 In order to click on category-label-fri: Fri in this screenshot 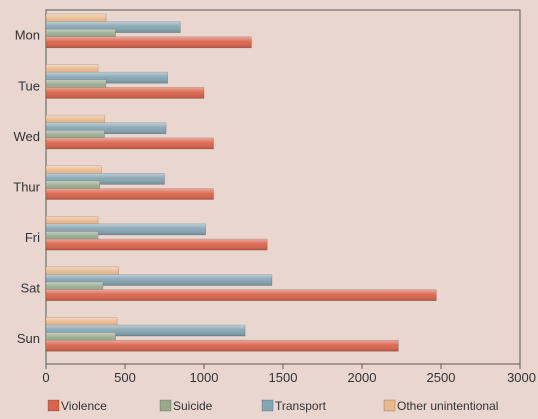, I will do `click(32, 237)`.